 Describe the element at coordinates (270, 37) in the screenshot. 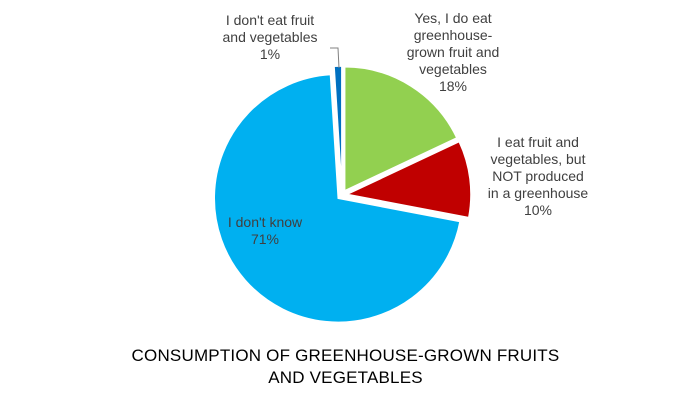

I see `slice-label-dont-eat: I don't eat fruit and vegetables 1%` at that location.